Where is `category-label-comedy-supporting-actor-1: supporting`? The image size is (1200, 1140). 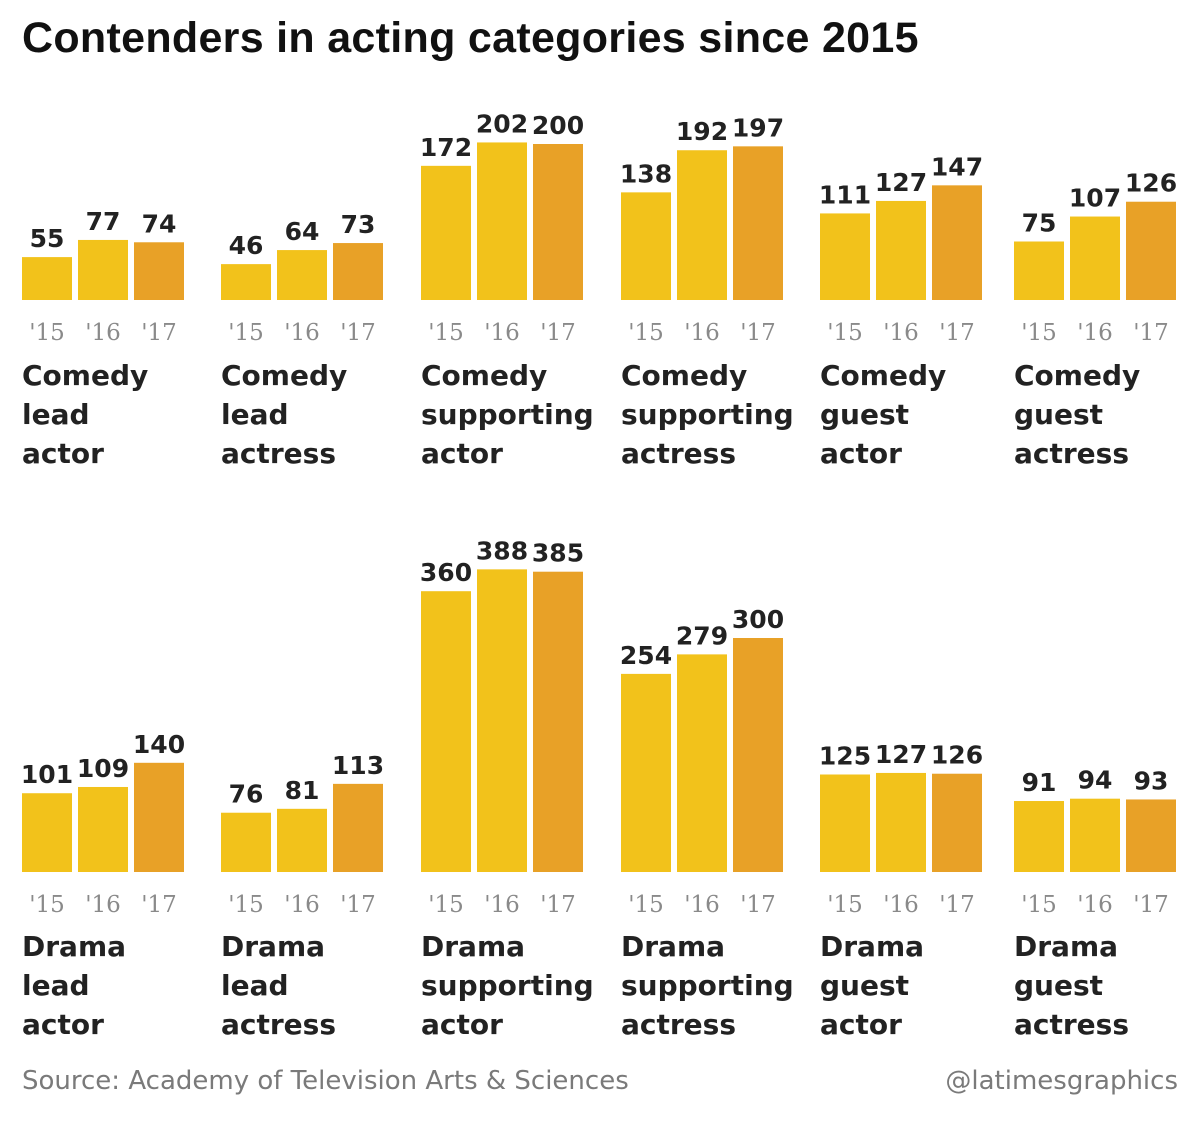 category-label-comedy-supporting-actor-1: supporting is located at coordinates (507, 414).